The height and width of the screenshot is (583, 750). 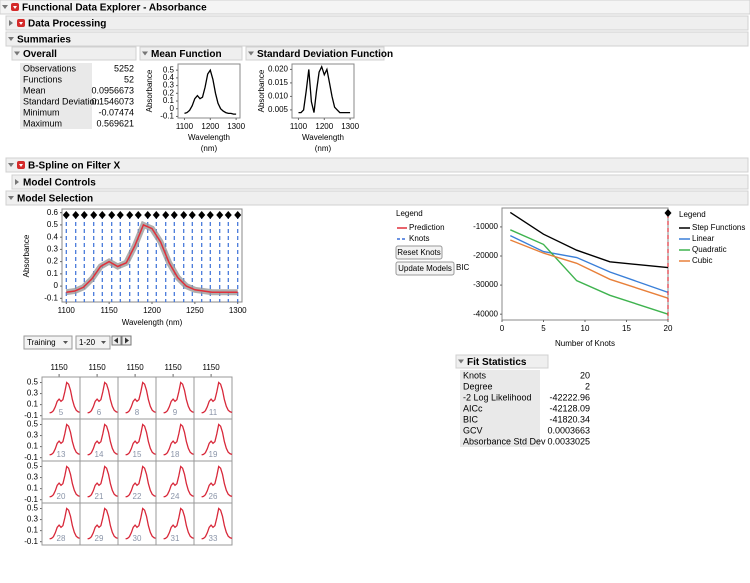 What do you see at coordinates (61, 538) in the screenshot?
I see `panel-id: 28` at bounding box center [61, 538].